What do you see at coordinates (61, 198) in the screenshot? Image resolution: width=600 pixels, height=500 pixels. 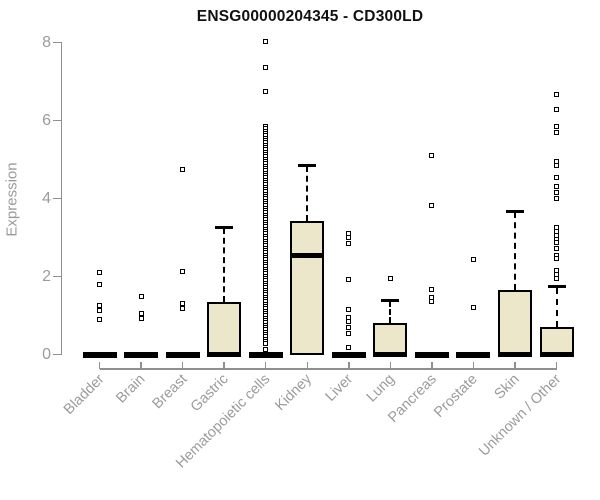 I see `y-axis-line` at bounding box center [61, 198].